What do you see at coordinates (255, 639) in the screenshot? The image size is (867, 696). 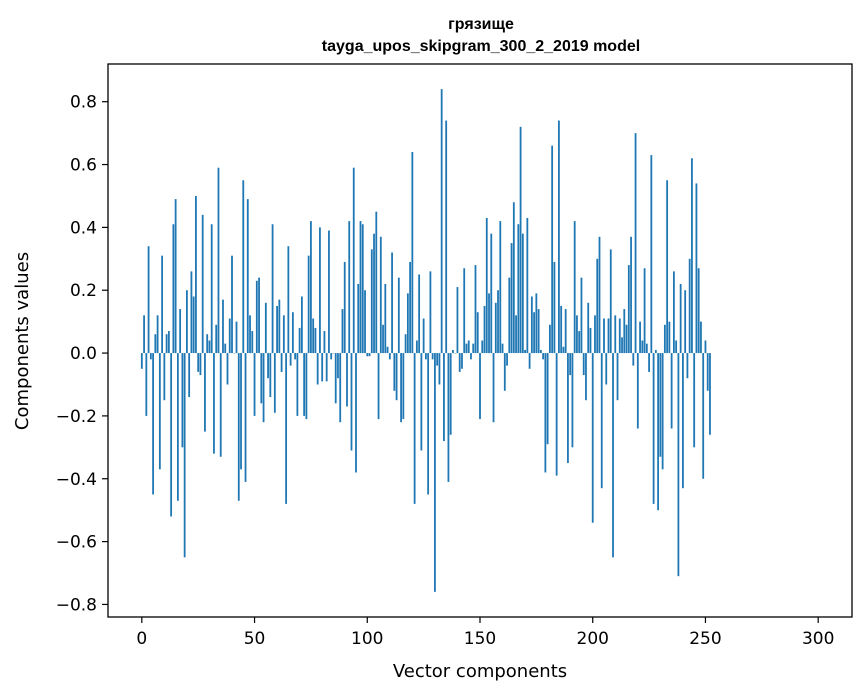 I see `x-tick-label: 50` at bounding box center [255, 639].